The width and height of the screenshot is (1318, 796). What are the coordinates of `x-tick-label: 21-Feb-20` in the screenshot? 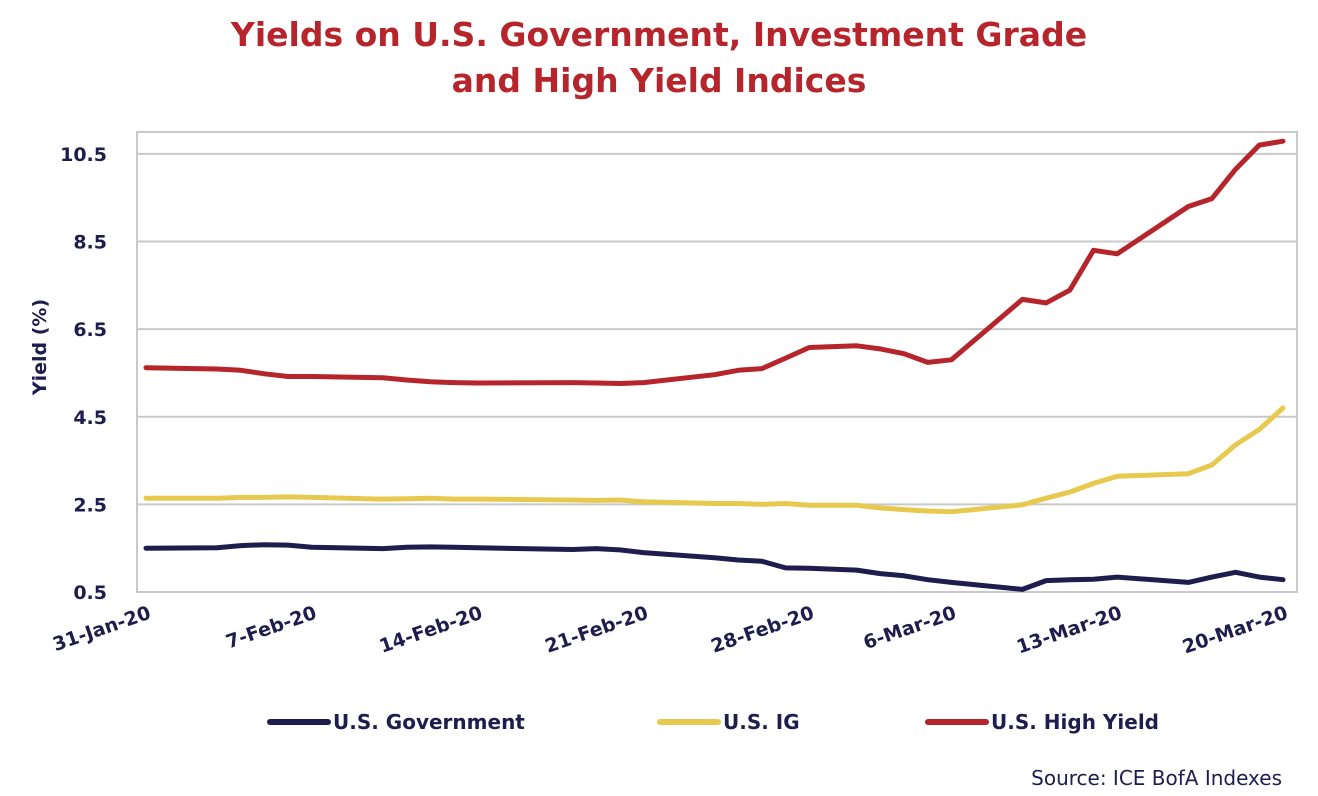 It's located at (596, 630).